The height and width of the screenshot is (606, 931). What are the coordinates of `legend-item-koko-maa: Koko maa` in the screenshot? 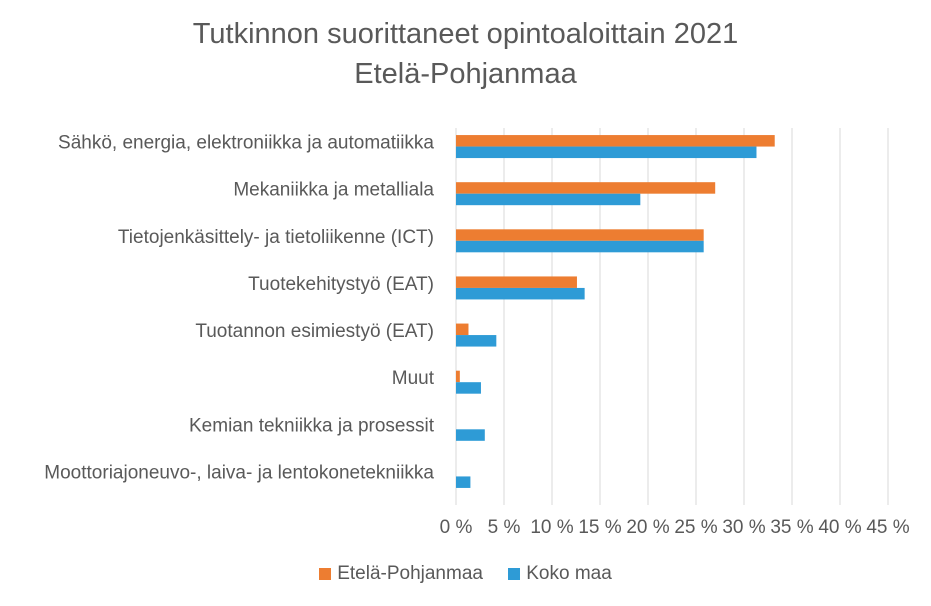 It's located at (560, 574).